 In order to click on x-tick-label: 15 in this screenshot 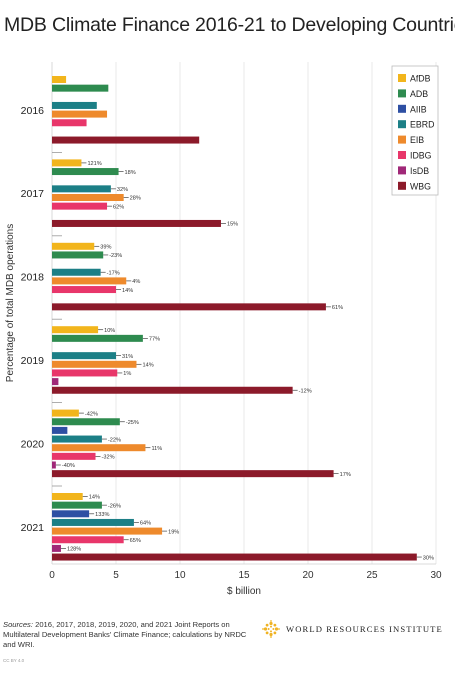, I will do `click(244, 575)`.